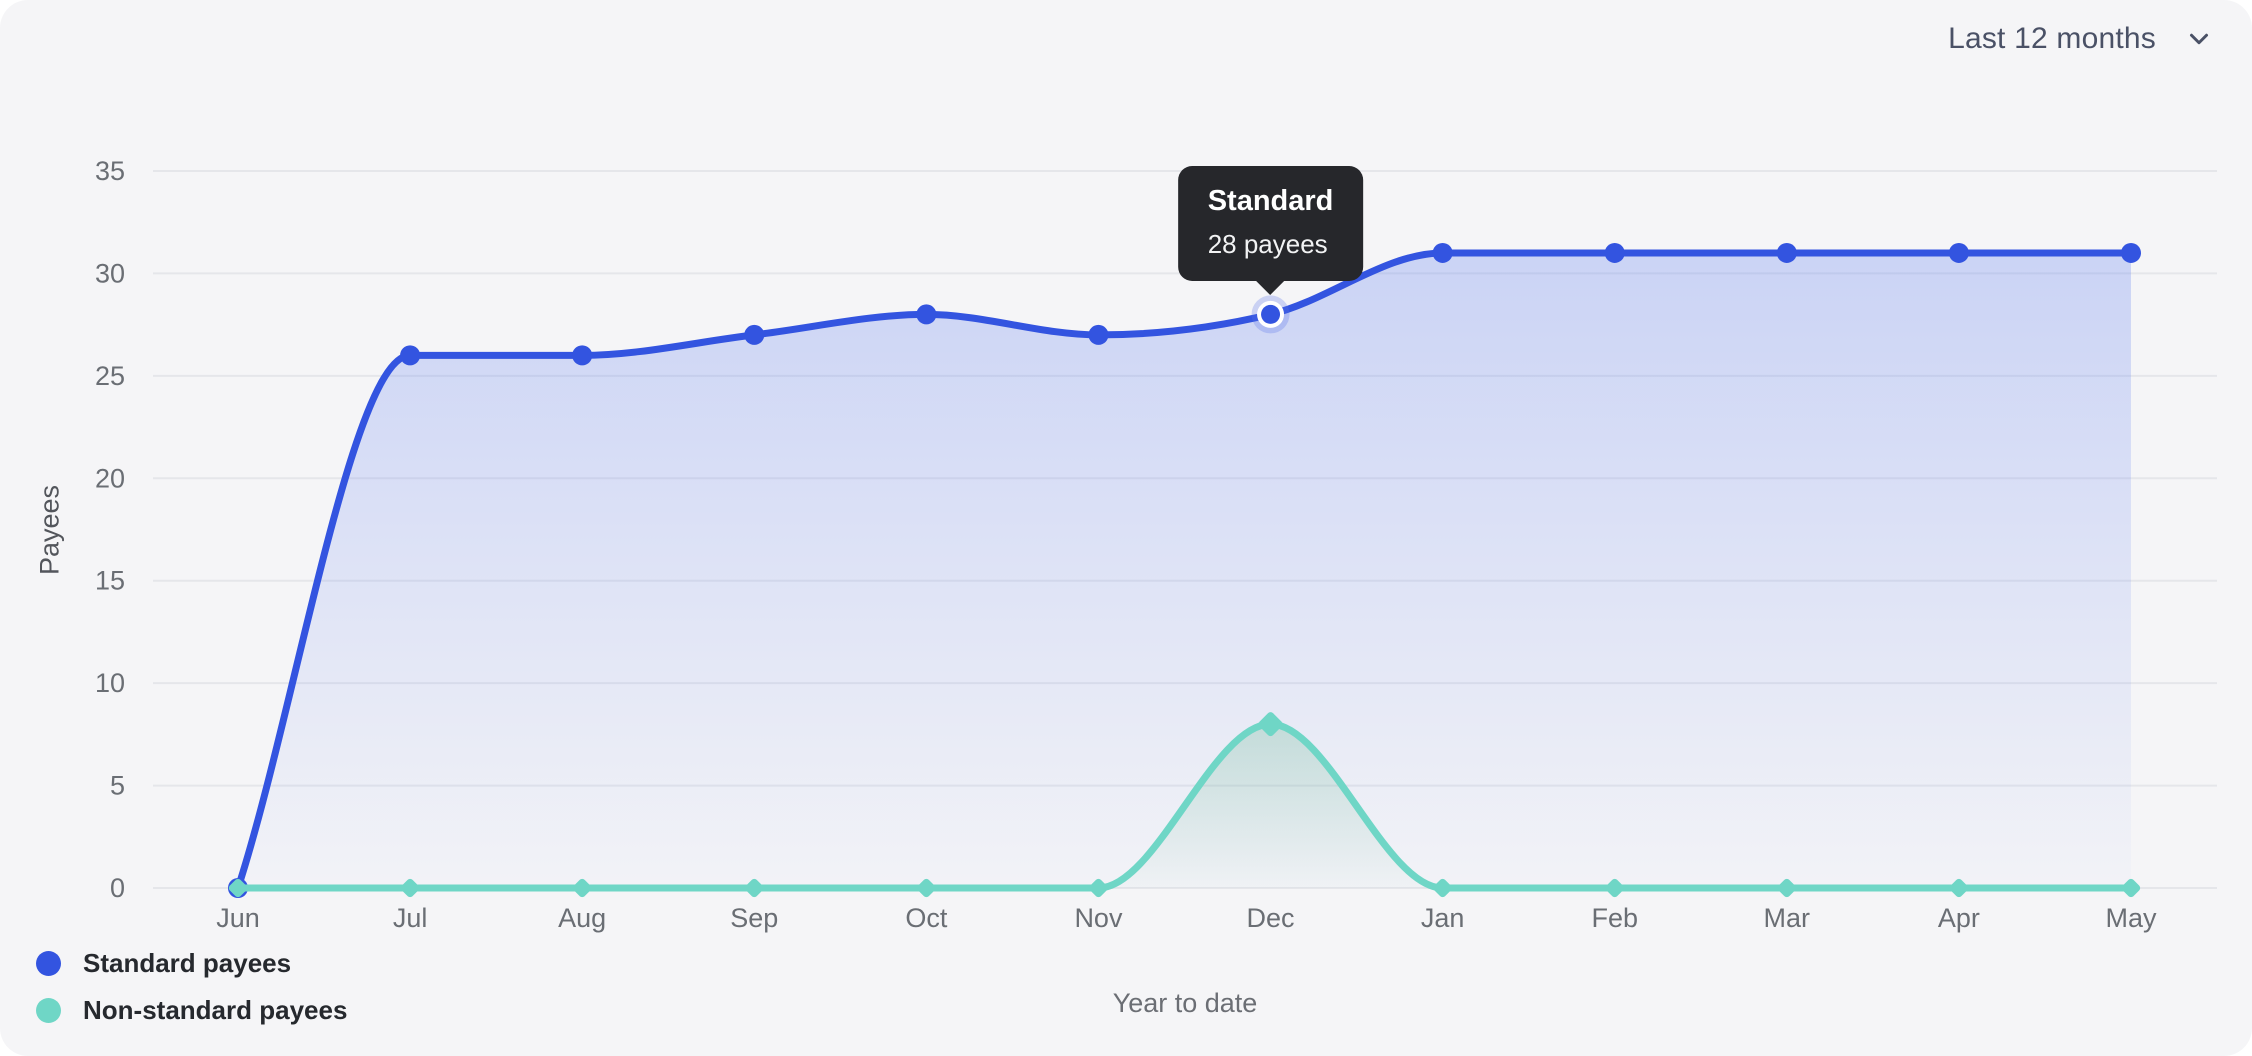  Describe the element at coordinates (110, 683) in the screenshot. I see `y-tick-label: 10` at that location.